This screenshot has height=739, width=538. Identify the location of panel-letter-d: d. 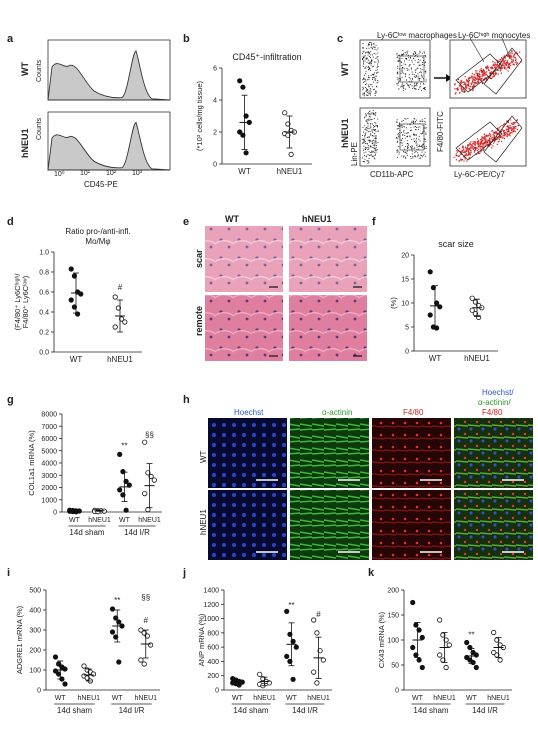
(10, 222).